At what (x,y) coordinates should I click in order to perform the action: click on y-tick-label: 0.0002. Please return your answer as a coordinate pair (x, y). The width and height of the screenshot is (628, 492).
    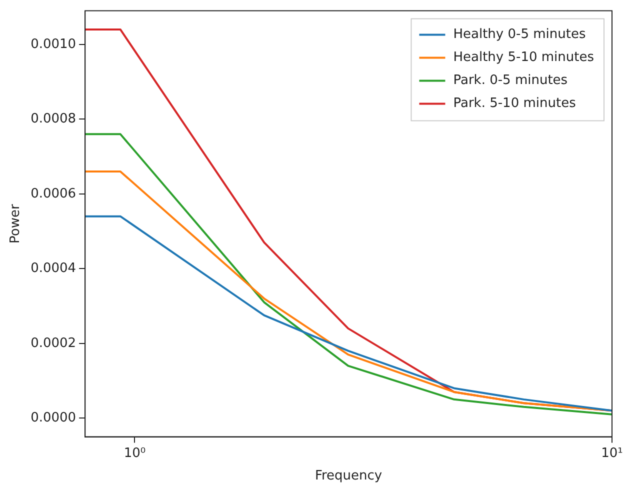
    Looking at the image, I should click on (53, 343).